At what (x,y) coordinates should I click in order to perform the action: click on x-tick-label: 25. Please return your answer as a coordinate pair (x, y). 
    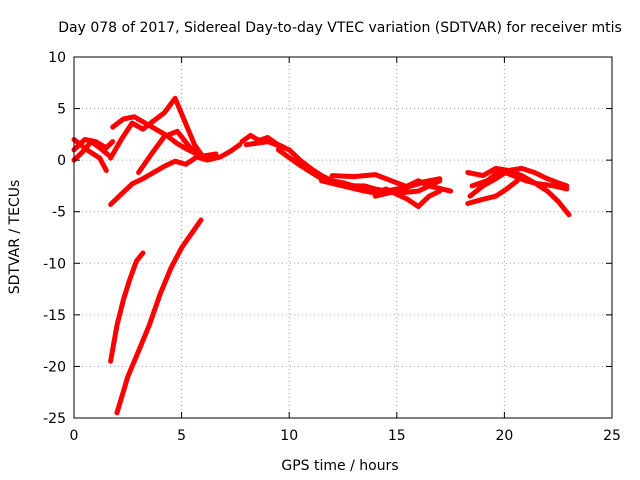
    Looking at the image, I should click on (612, 436).